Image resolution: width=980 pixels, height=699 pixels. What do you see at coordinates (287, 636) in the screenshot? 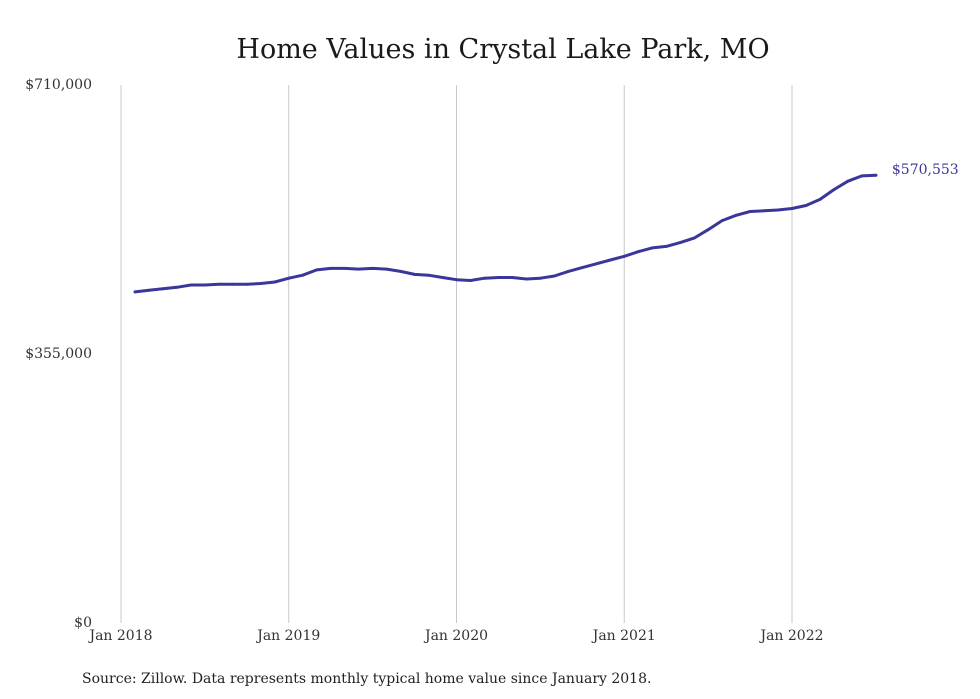
I see `x-tick-label: Jan 2019` at bounding box center [287, 636].